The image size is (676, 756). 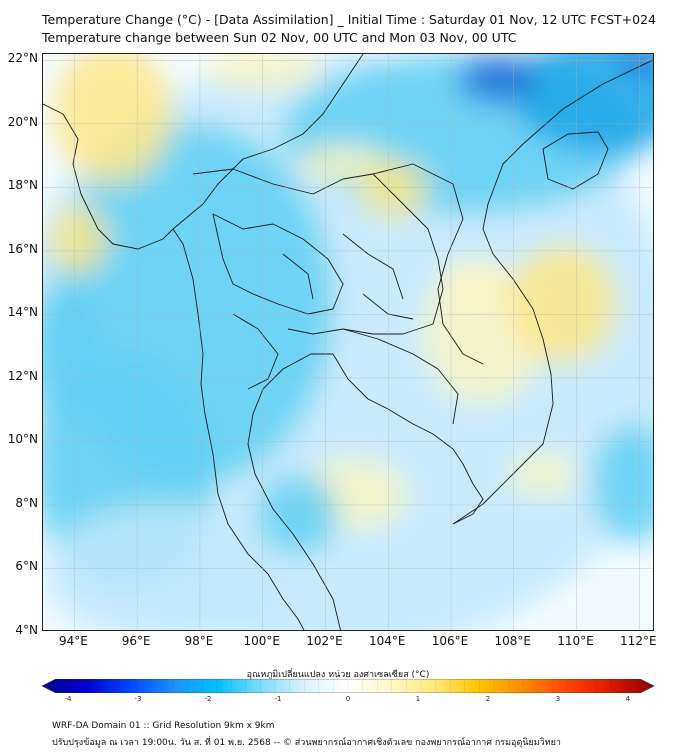 What do you see at coordinates (22, 58) in the screenshot?
I see `latitude-label: 22°N` at bounding box center [22, 58].